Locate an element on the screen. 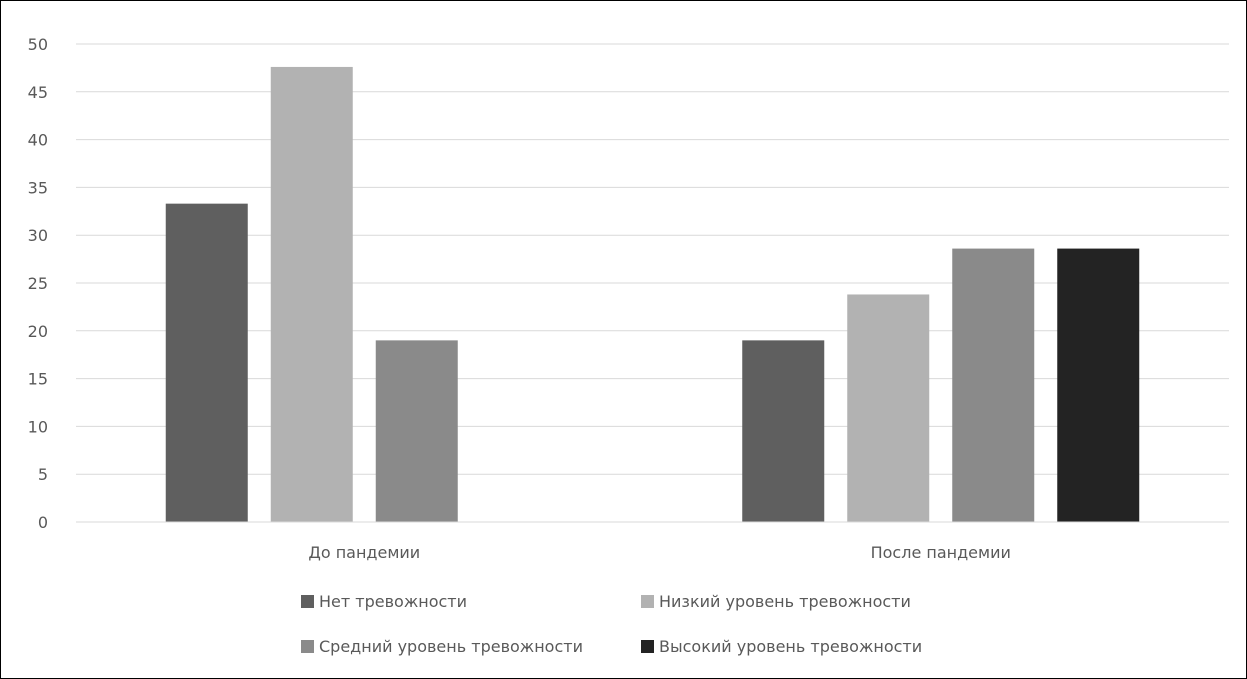 This screenshot has height=679, width=1247. legend-item-1: Низкий уровень тревожности is located at coordinates (776, 601).